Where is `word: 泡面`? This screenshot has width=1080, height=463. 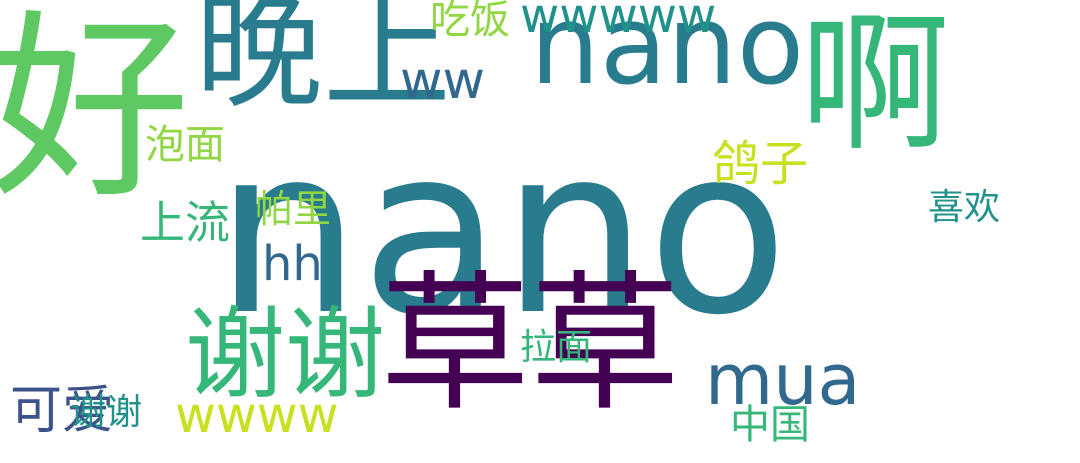 word: 泡面 is located at coordinates (185, 145).